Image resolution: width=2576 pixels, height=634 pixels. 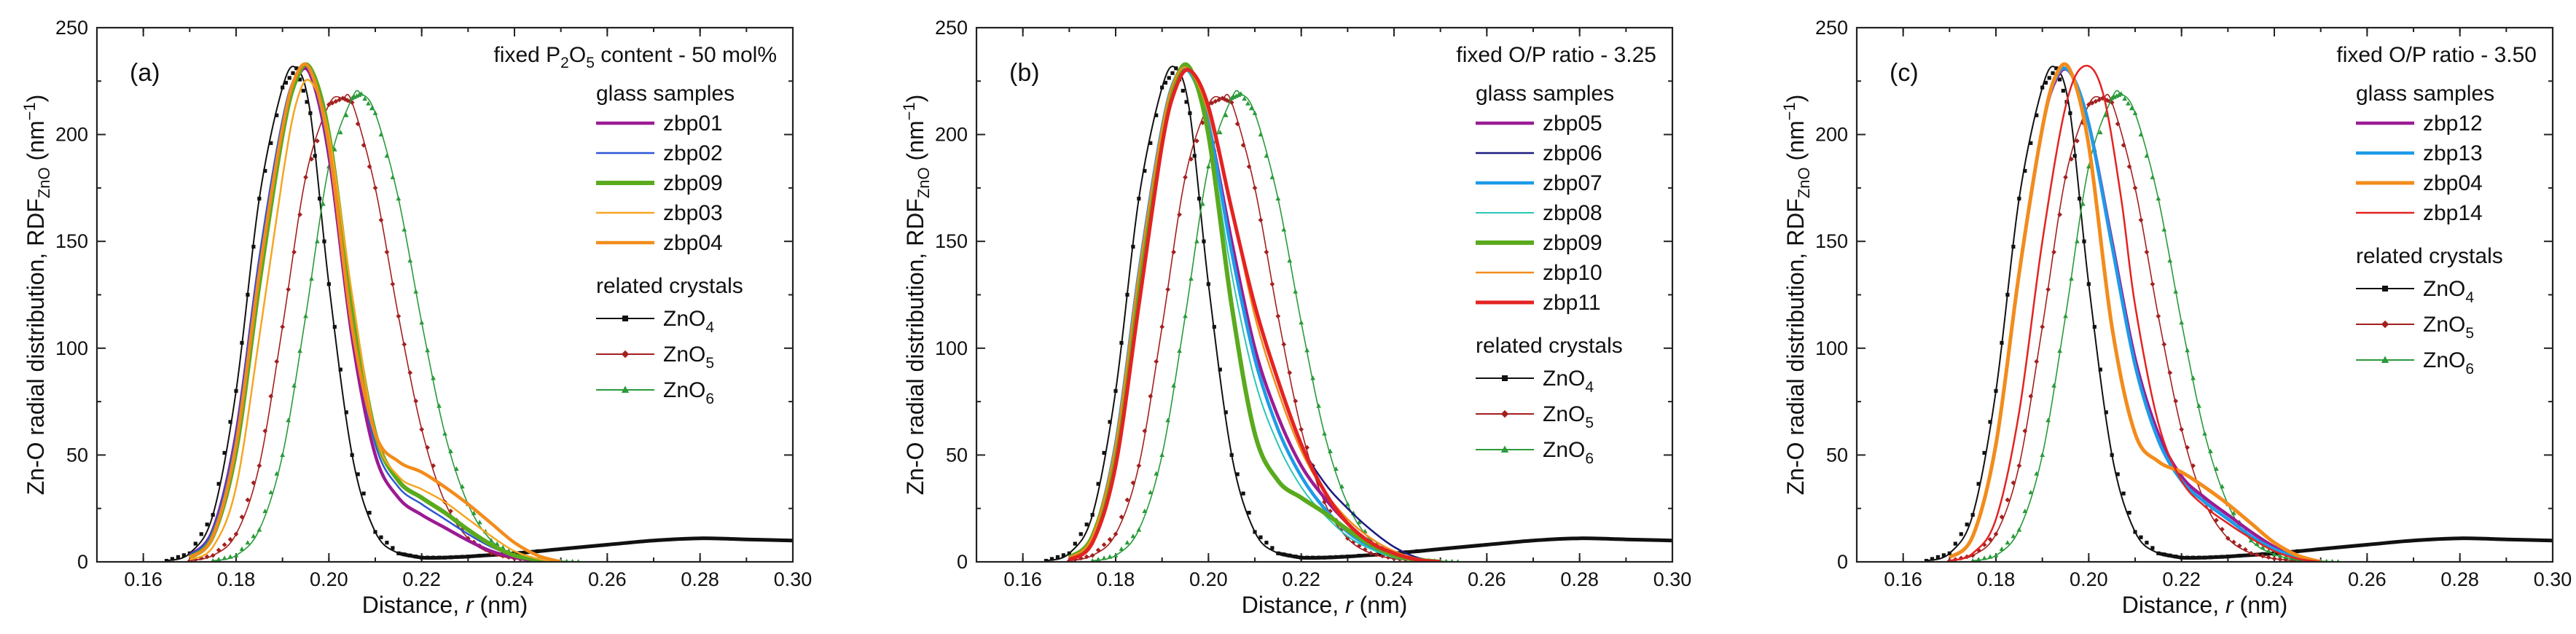 What do you see at coordinates (1549, 346) in the screenshot?
I see `legend-heading-crystal: related crystals` at bounding box center [1549, 346].